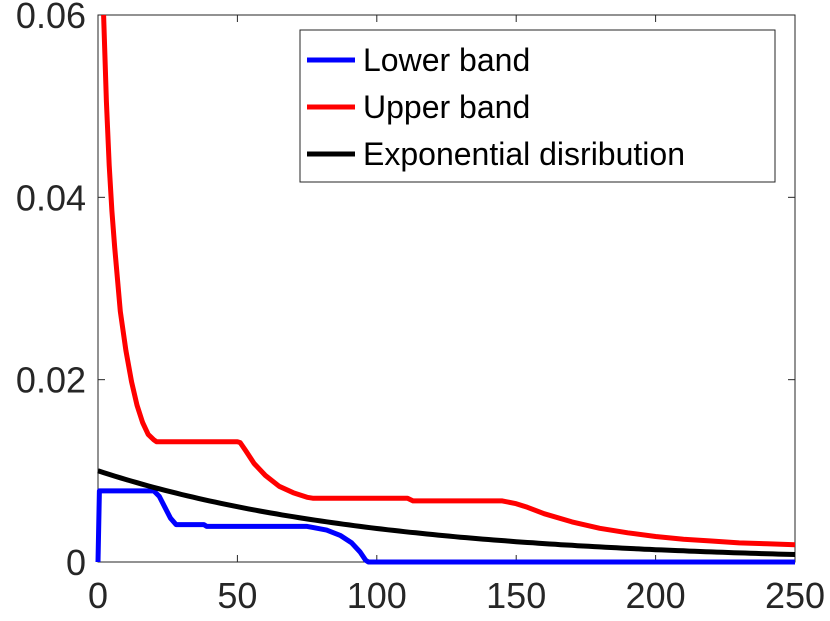  What do you see at coordinates (51, 291) in the screenshot?
I see `y-tick-labels: 0 0.02 0.04 0.06` at bounding box center [51, 291].